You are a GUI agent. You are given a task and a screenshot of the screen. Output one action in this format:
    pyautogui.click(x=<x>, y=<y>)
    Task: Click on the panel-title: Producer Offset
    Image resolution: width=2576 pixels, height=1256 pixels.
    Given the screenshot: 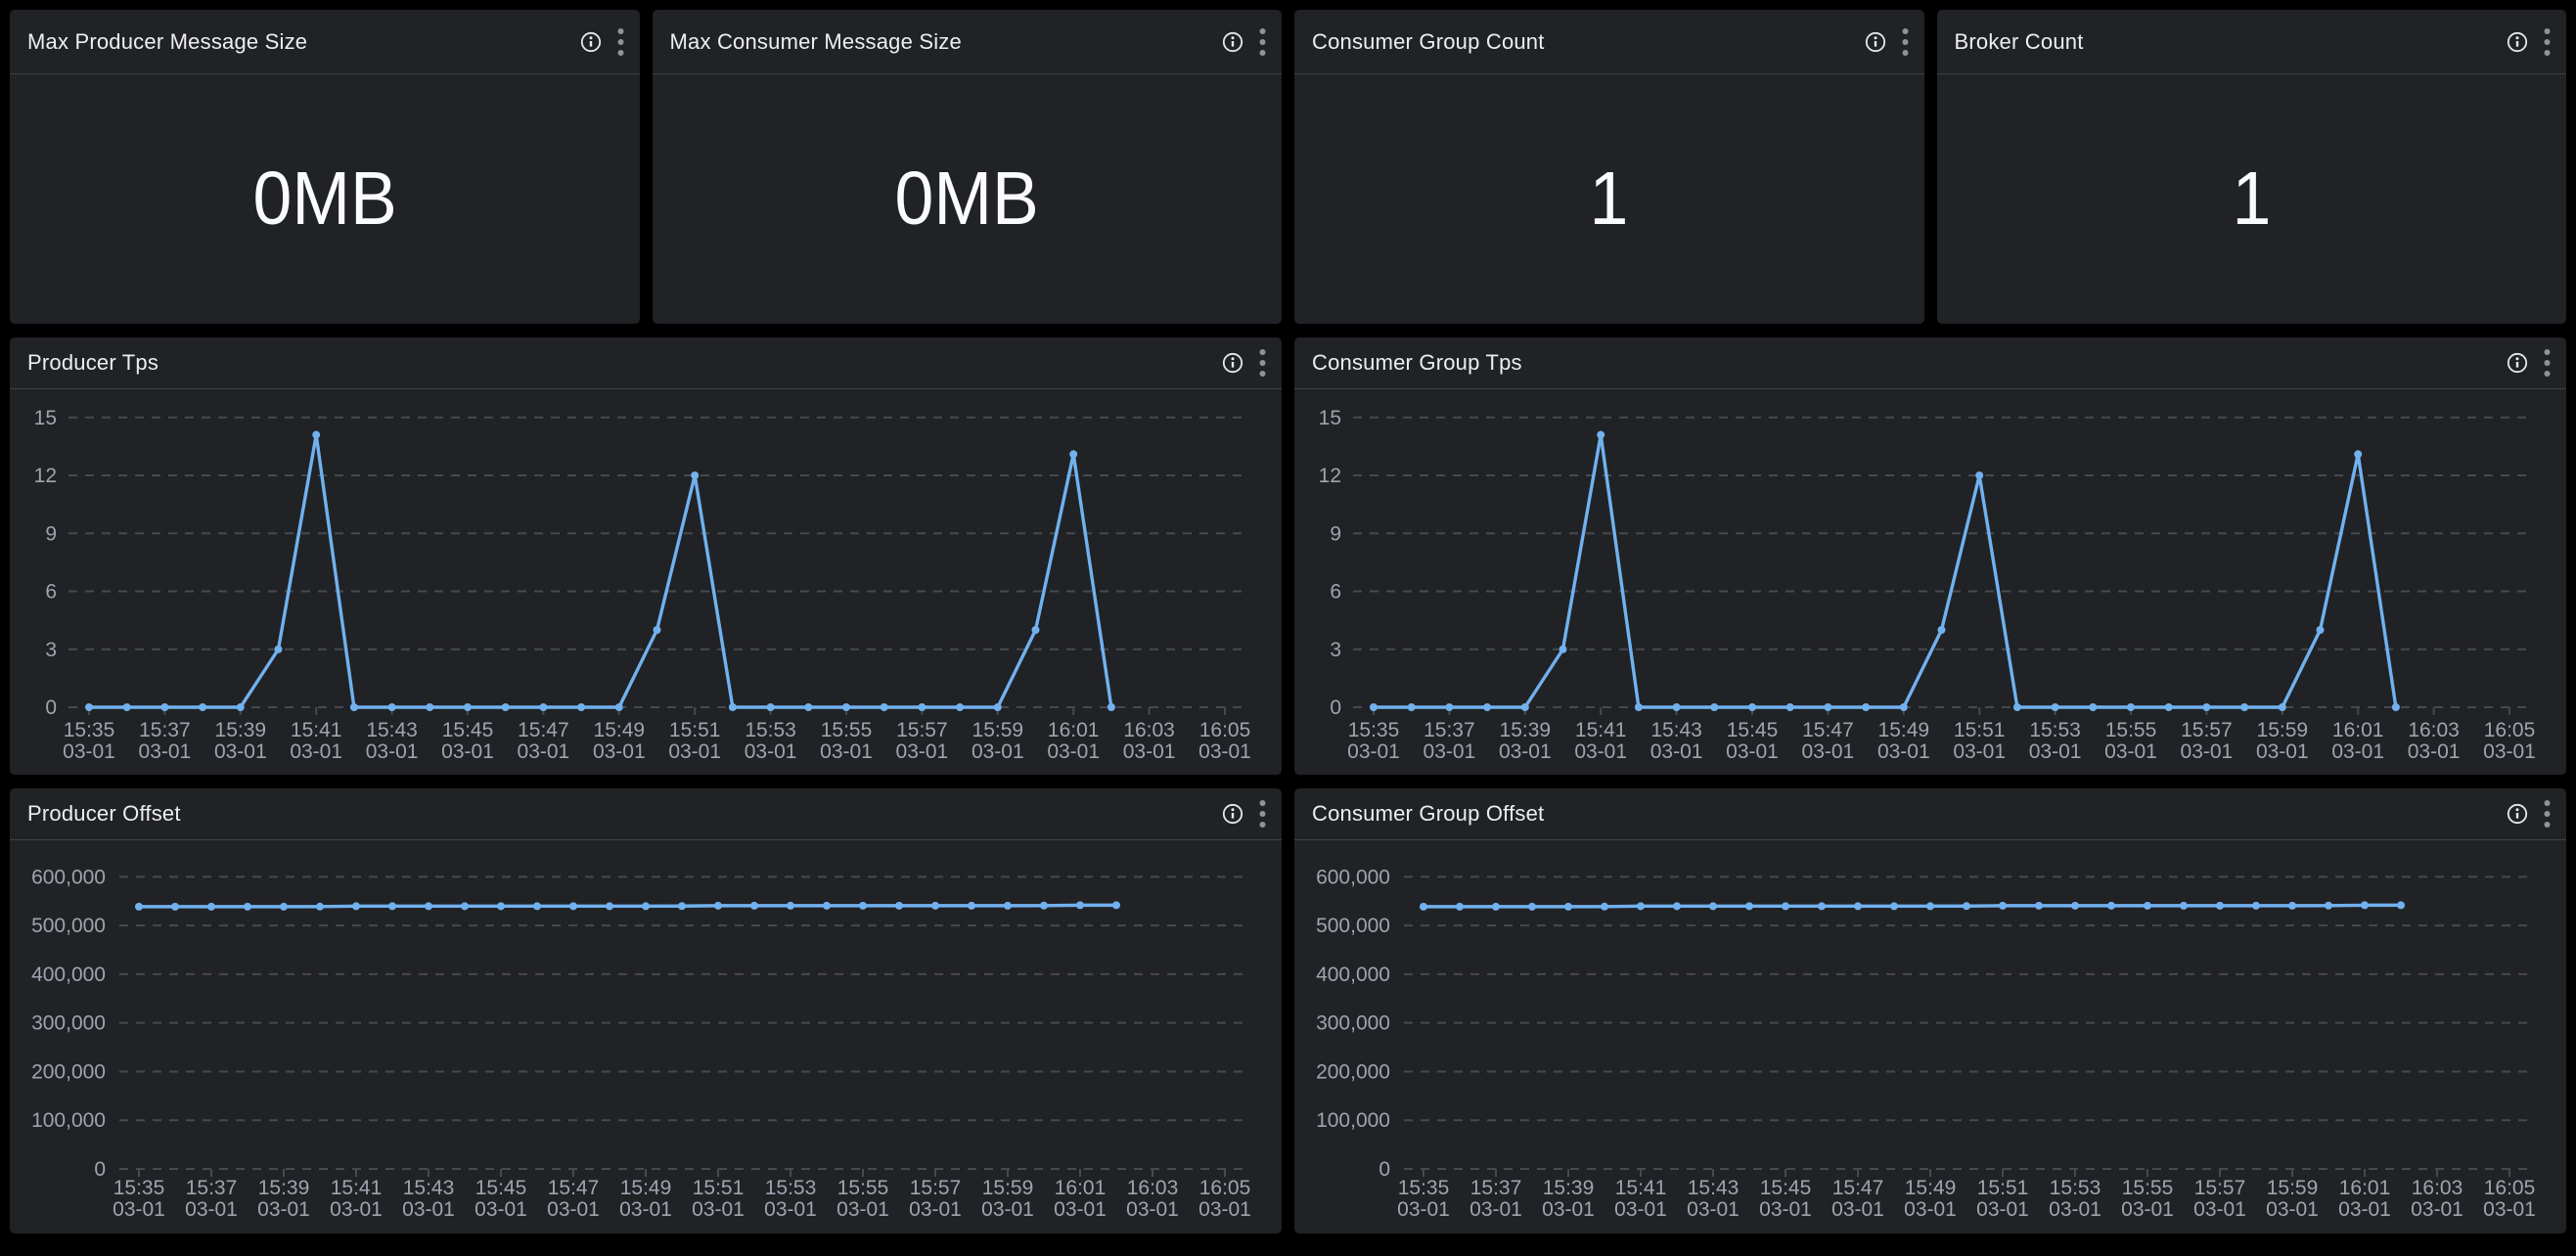 What is the action you would take?
    pyautogui.click(x=104, y=814)
    